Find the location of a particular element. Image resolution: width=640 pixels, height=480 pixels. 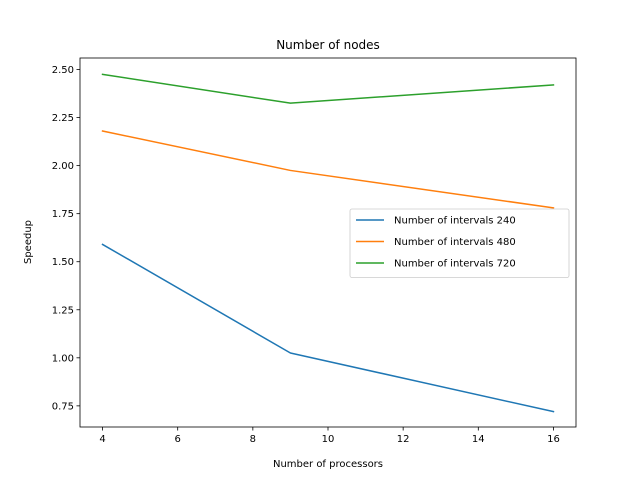

x-axis: 4 6 8 10 12 14 16 is located at coordinates (329, 436).